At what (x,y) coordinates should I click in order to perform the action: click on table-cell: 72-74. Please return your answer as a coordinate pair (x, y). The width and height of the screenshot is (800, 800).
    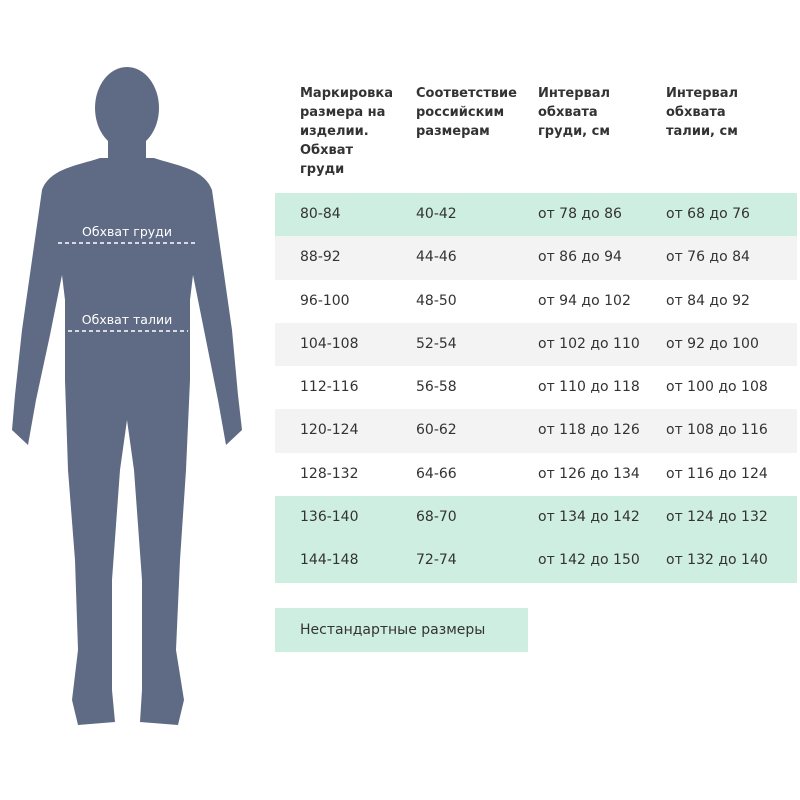
    Looking at the image, I should click on (436, 560).